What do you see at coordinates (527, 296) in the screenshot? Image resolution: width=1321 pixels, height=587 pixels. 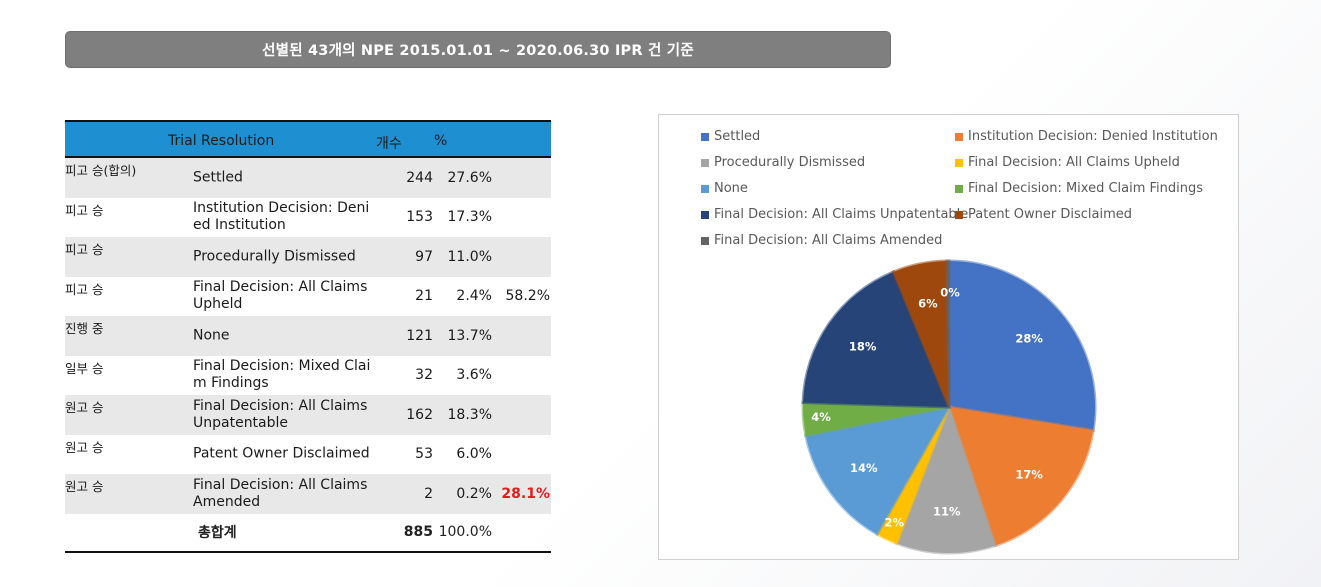 I see `row-group-percent: 58.2%` at bounding box center [527, 296].